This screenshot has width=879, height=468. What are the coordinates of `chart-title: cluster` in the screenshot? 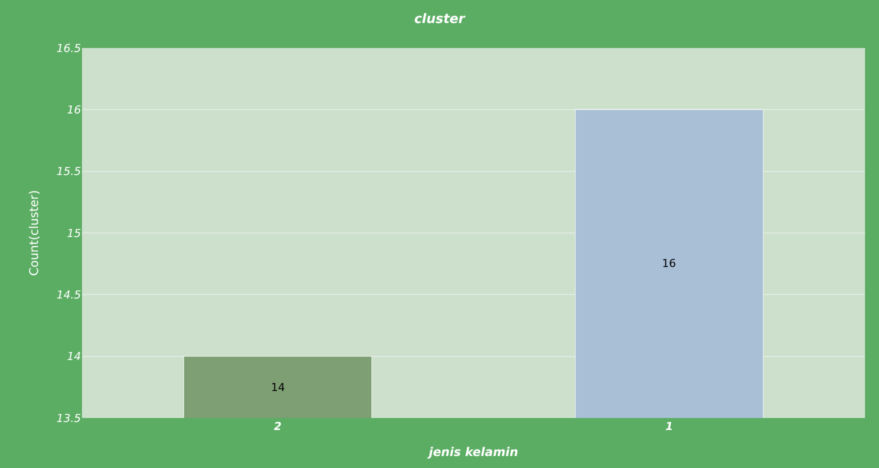 It's located at (440, 20).